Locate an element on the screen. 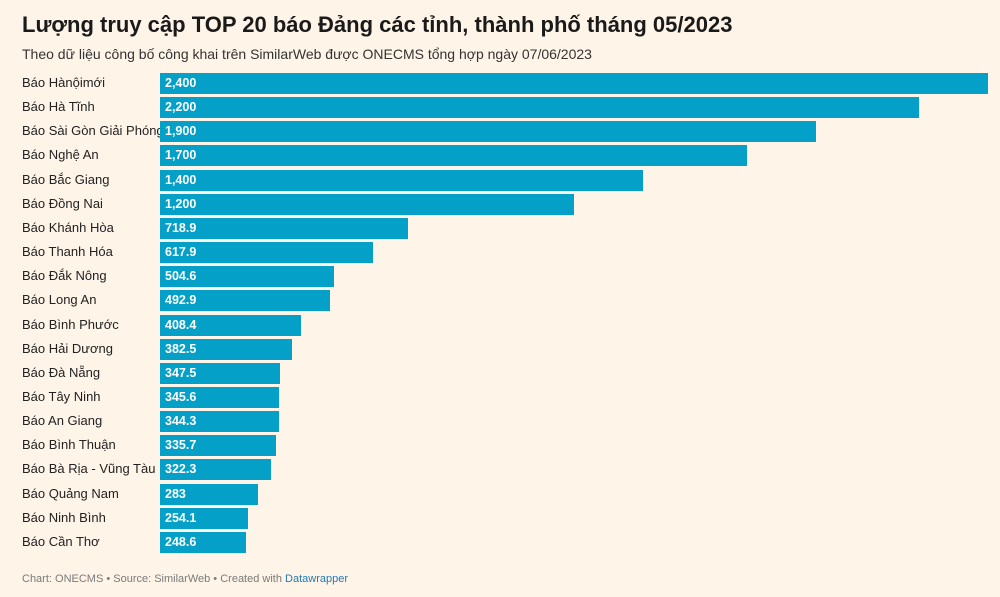 Image resolution: width=1000 pixels, height=597 pixels. value-label: 335.7 is located at coordinates (181, 445).